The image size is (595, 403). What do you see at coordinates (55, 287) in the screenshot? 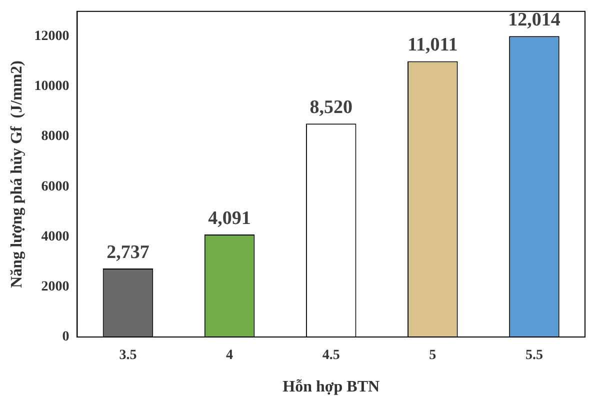
I see `y-tick-label: 2000` at bounding box center [55, 287].